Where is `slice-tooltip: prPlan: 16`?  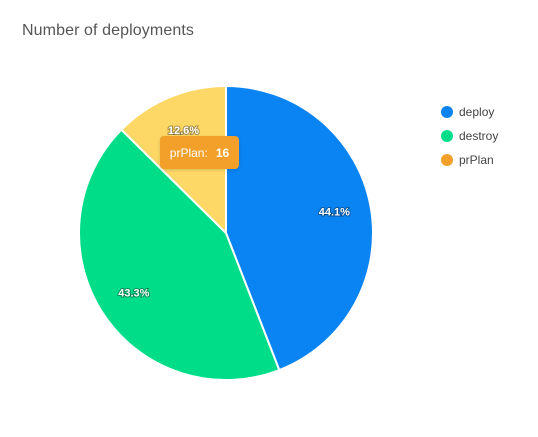
slice-tooltip: prPlan: 16 is located at coordinates (199, 152).